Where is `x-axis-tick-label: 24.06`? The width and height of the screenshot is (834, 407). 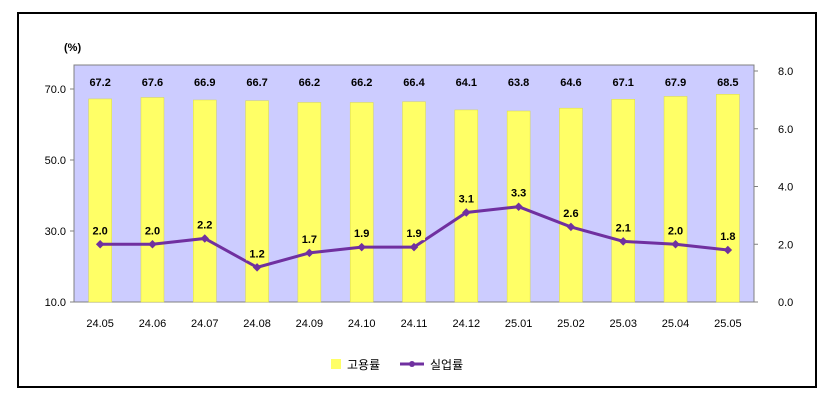 x-axis-tick-label: 24.06 is located at coordinates (153, 324).